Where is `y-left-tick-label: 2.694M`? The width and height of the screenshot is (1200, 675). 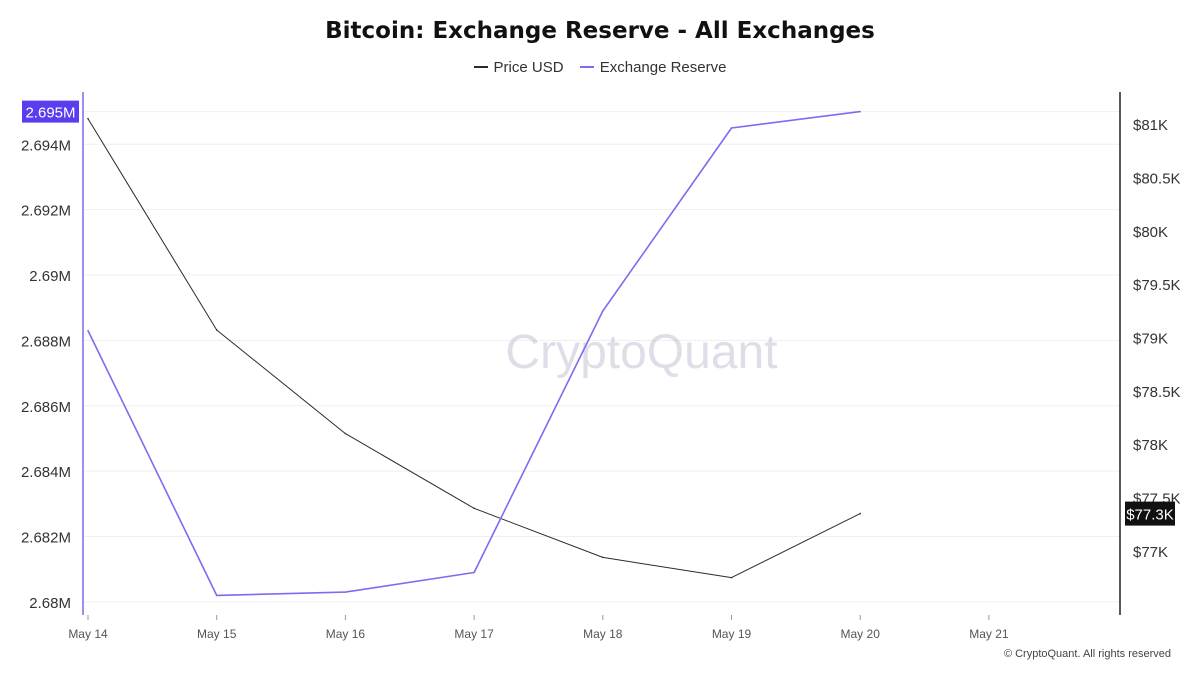 y-left-tick-label: 2.694M is located at coordinates (46, 145).